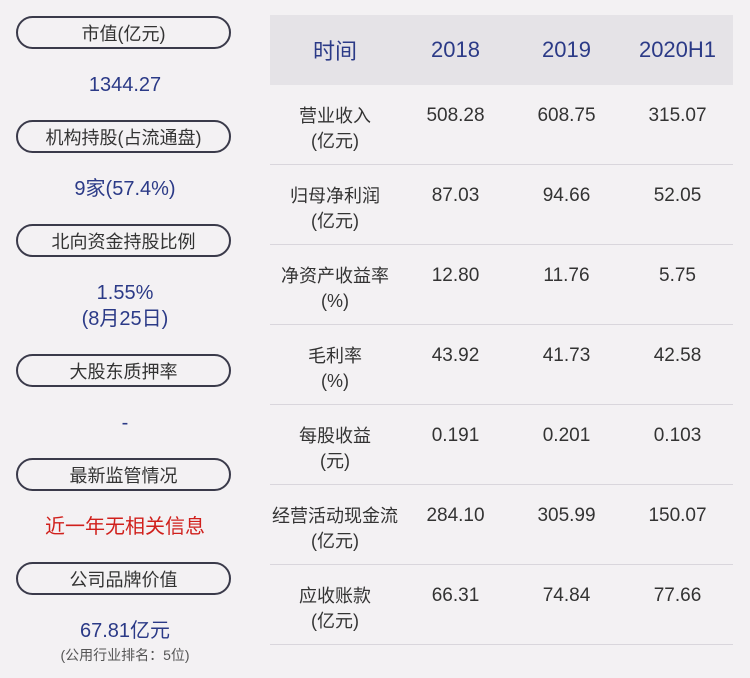 The image size is (750, 678). Describe the element at coordinates (125, 85) in the screenshot. I see `market-cap-value: 1344.27` at that location.